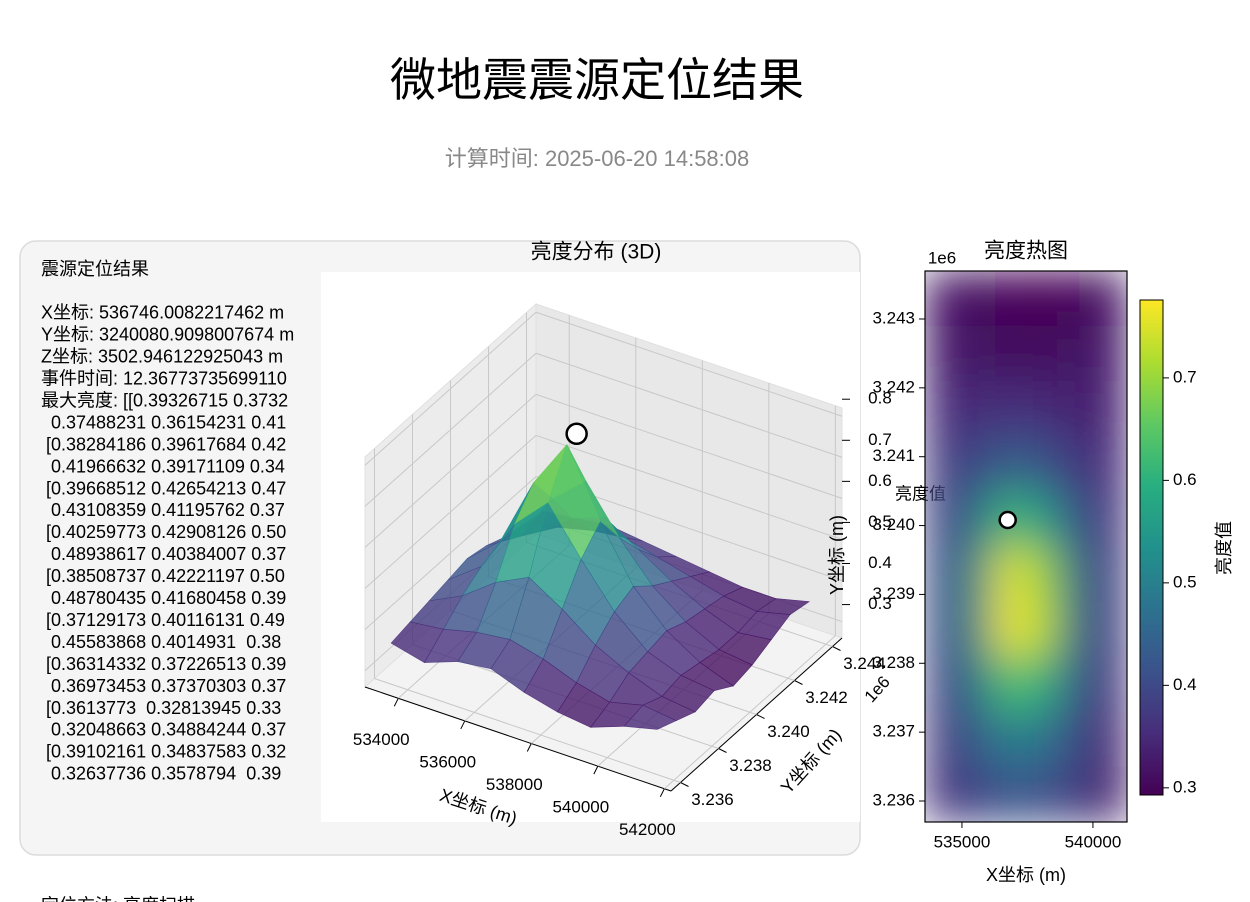 The width and height of the screenshot is (1250, 902). I want to click on axes-frame, so click(1026, 546).